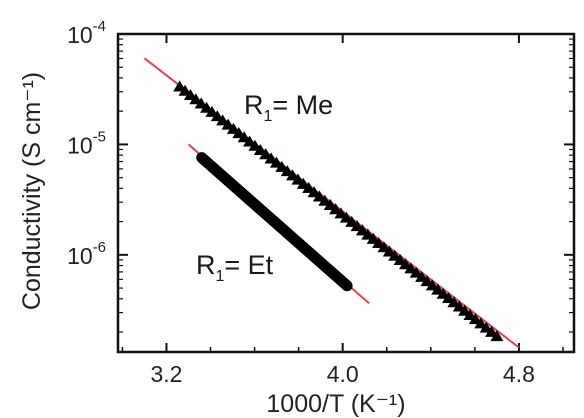 This screenshot has height=418, width=584. I want to click on x-axis-title: 1000/T (K⁻¹), so click(335, 404).